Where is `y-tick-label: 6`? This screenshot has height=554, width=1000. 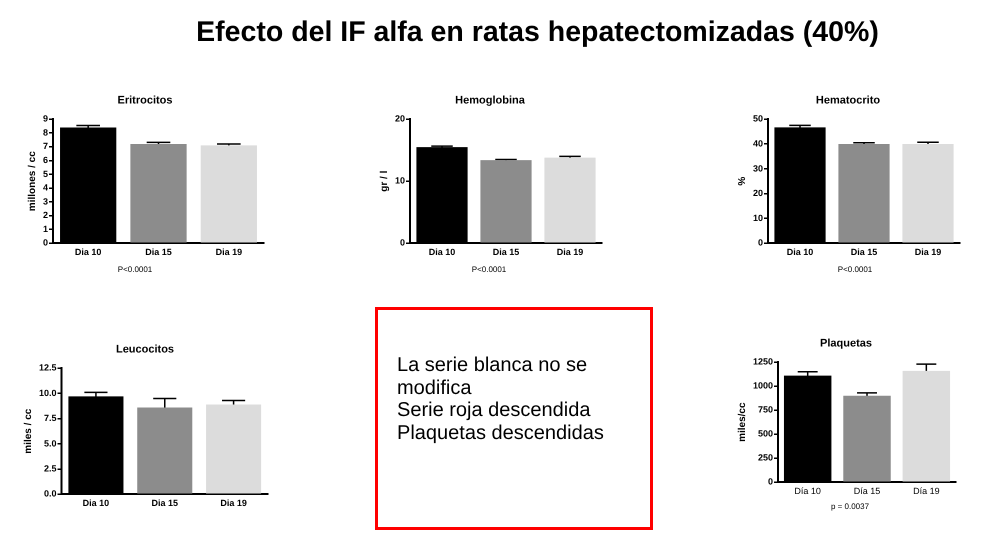
y-tick-label: 6 is located at coordinates (45, 160).